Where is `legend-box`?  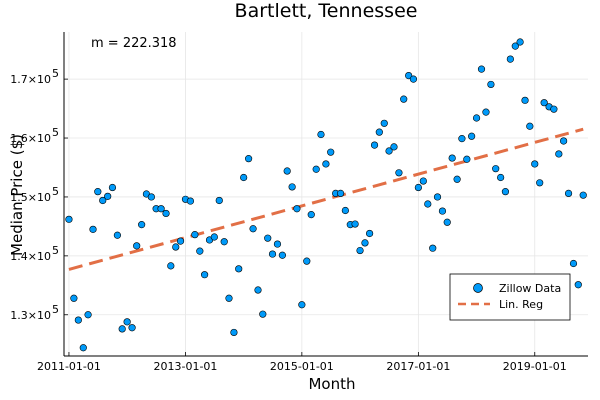
legend-box is located at coordinates (510, 297).